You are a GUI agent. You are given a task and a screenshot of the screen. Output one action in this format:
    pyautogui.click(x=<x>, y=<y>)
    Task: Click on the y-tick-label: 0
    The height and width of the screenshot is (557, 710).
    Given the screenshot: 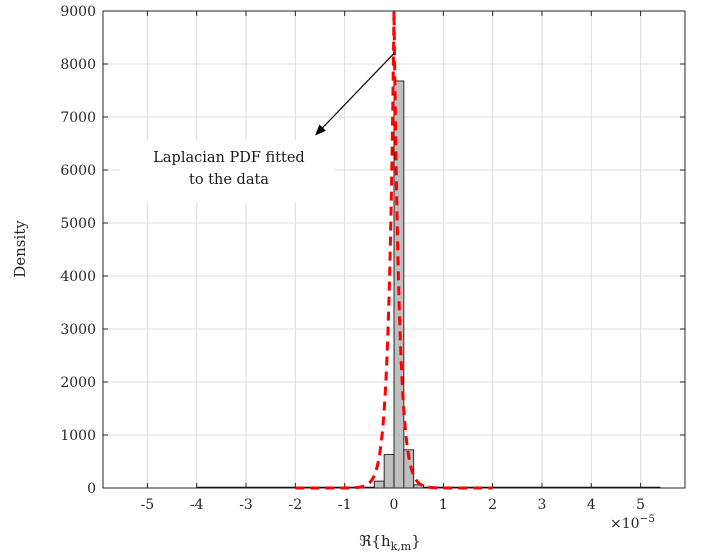 What is the action you would take?
    pyautogui.click(x=91, y=489)
    